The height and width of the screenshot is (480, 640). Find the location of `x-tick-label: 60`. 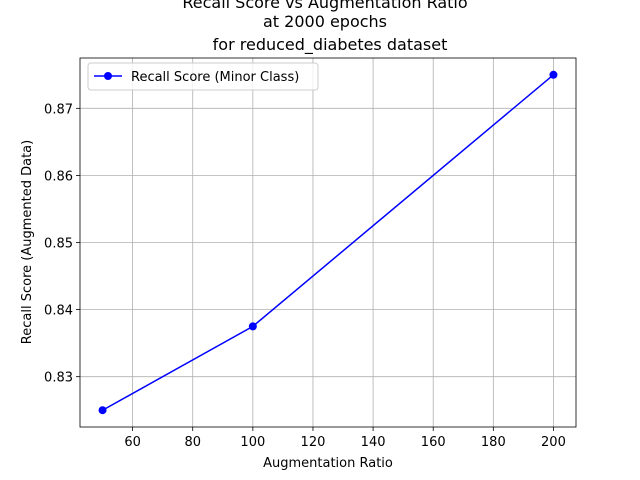

x-tick-label: 60 is located at coordinates (132, 442).